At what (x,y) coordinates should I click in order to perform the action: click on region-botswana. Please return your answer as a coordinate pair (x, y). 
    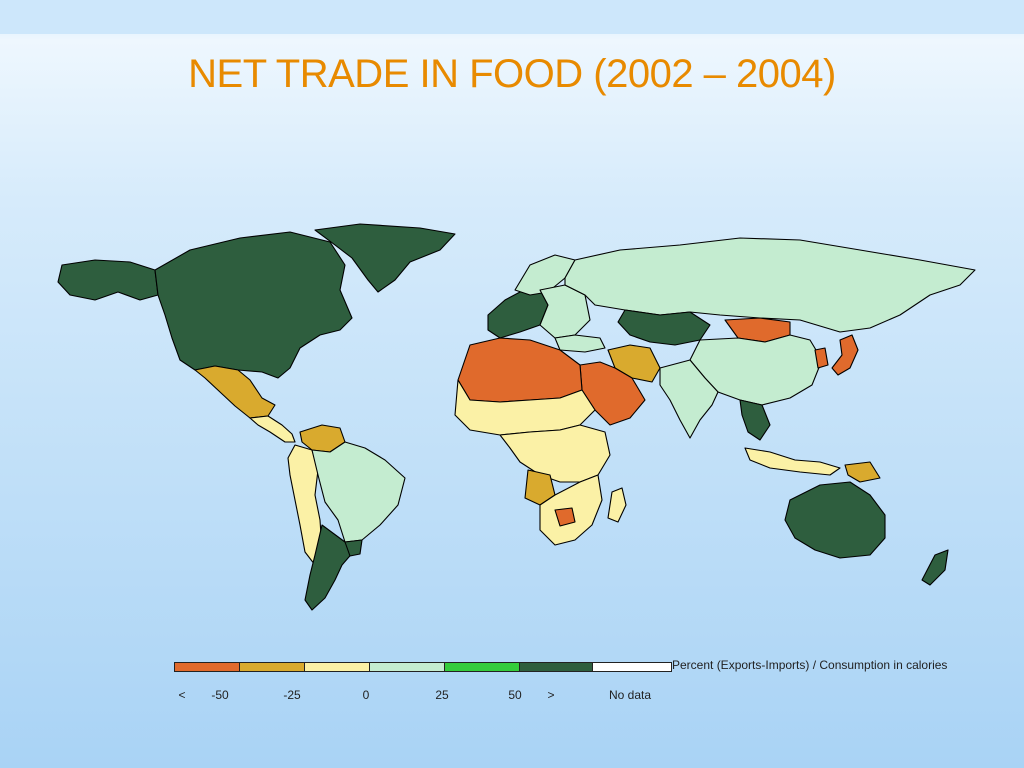
    Looking at the image, I should click on (565, 517).